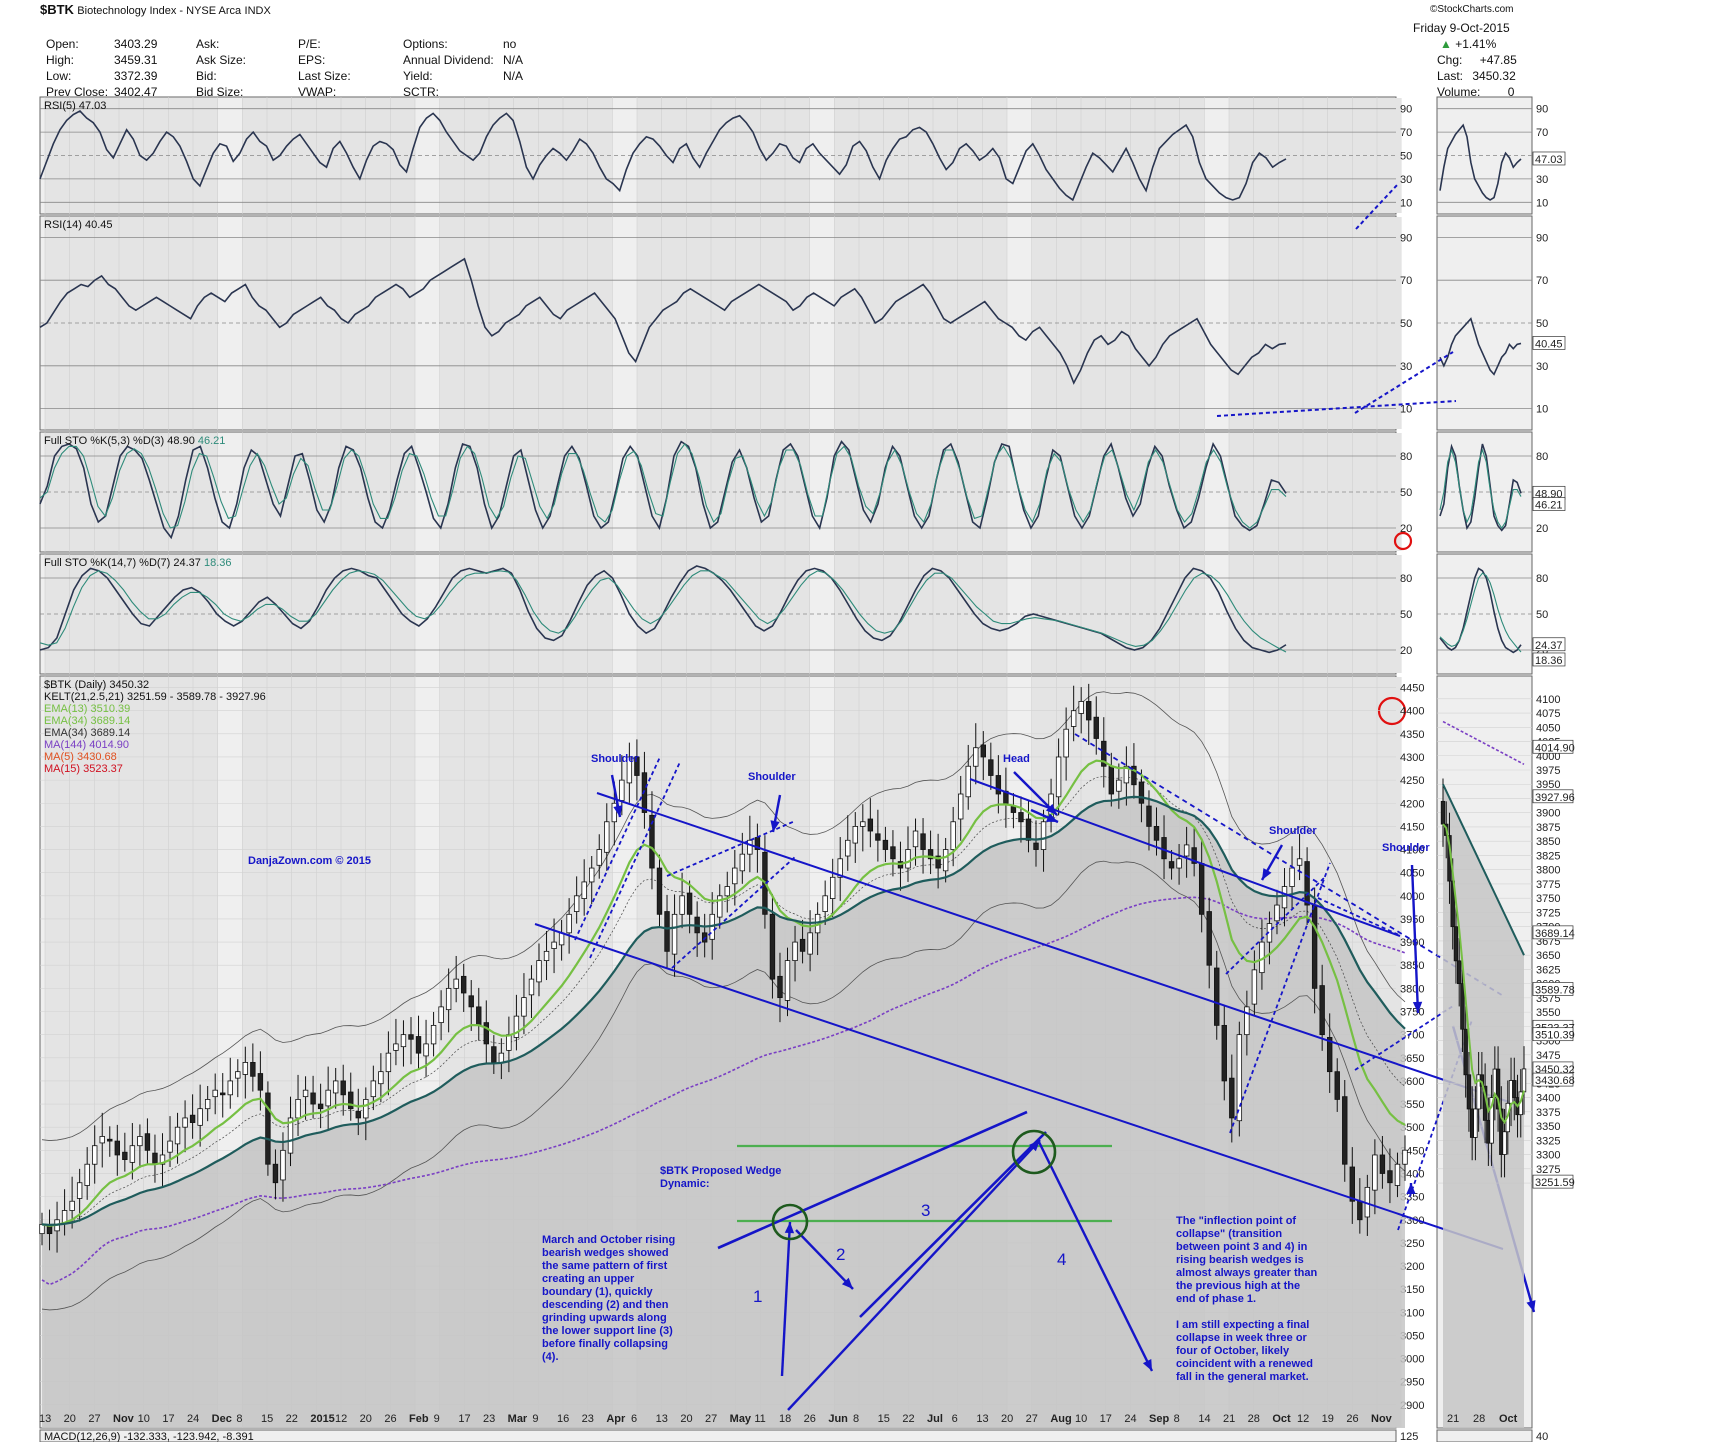 This screenshot has height=1442, width=1715. What do you see at coordinates (1548, 913) in the screenshot?
I see `zoom-price-tick: 3725` at bounding box center [1548, 913].